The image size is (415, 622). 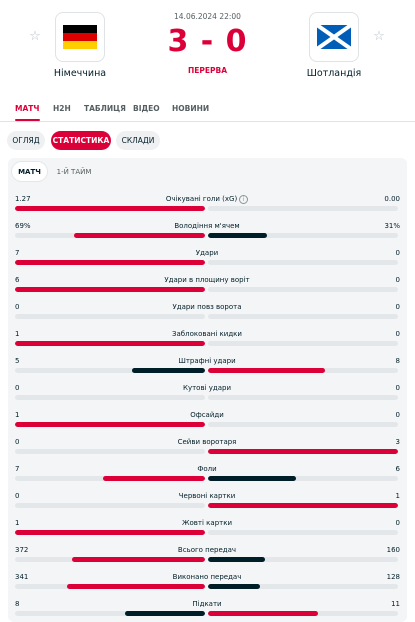 I want to click on germany-flag-icon, so click(x=80, y=37).